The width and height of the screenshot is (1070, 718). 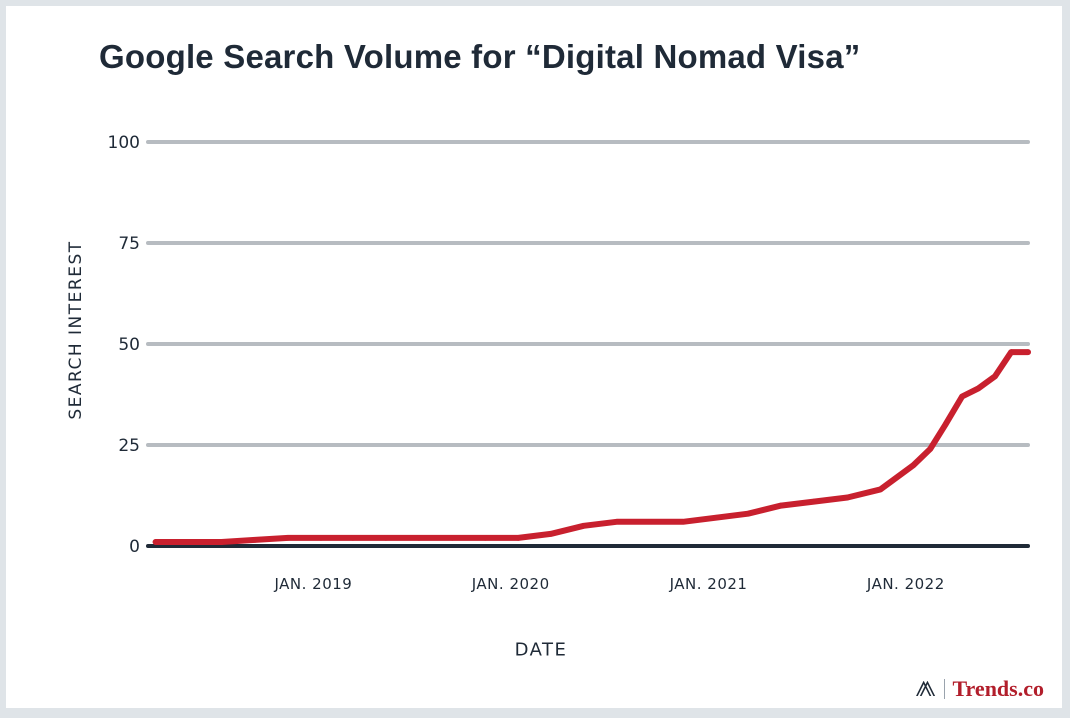 What do you see at coordinates (129, 244) in the screenshot?
I see `y-tick-label: 75` at bounding box center [129, 244].